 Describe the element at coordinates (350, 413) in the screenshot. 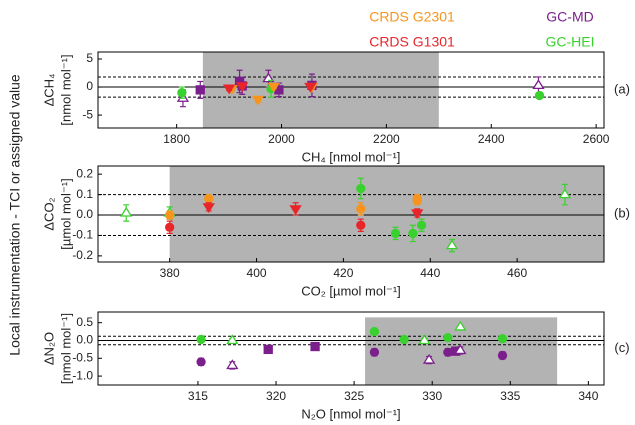

I see `x-axis-title: N₂O [nmol mol⁻¹]` at that location.